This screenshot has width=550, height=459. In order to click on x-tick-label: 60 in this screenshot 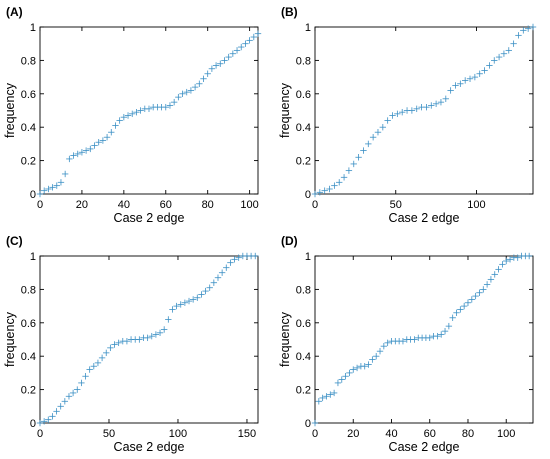, I will do `click(166, 205)`.